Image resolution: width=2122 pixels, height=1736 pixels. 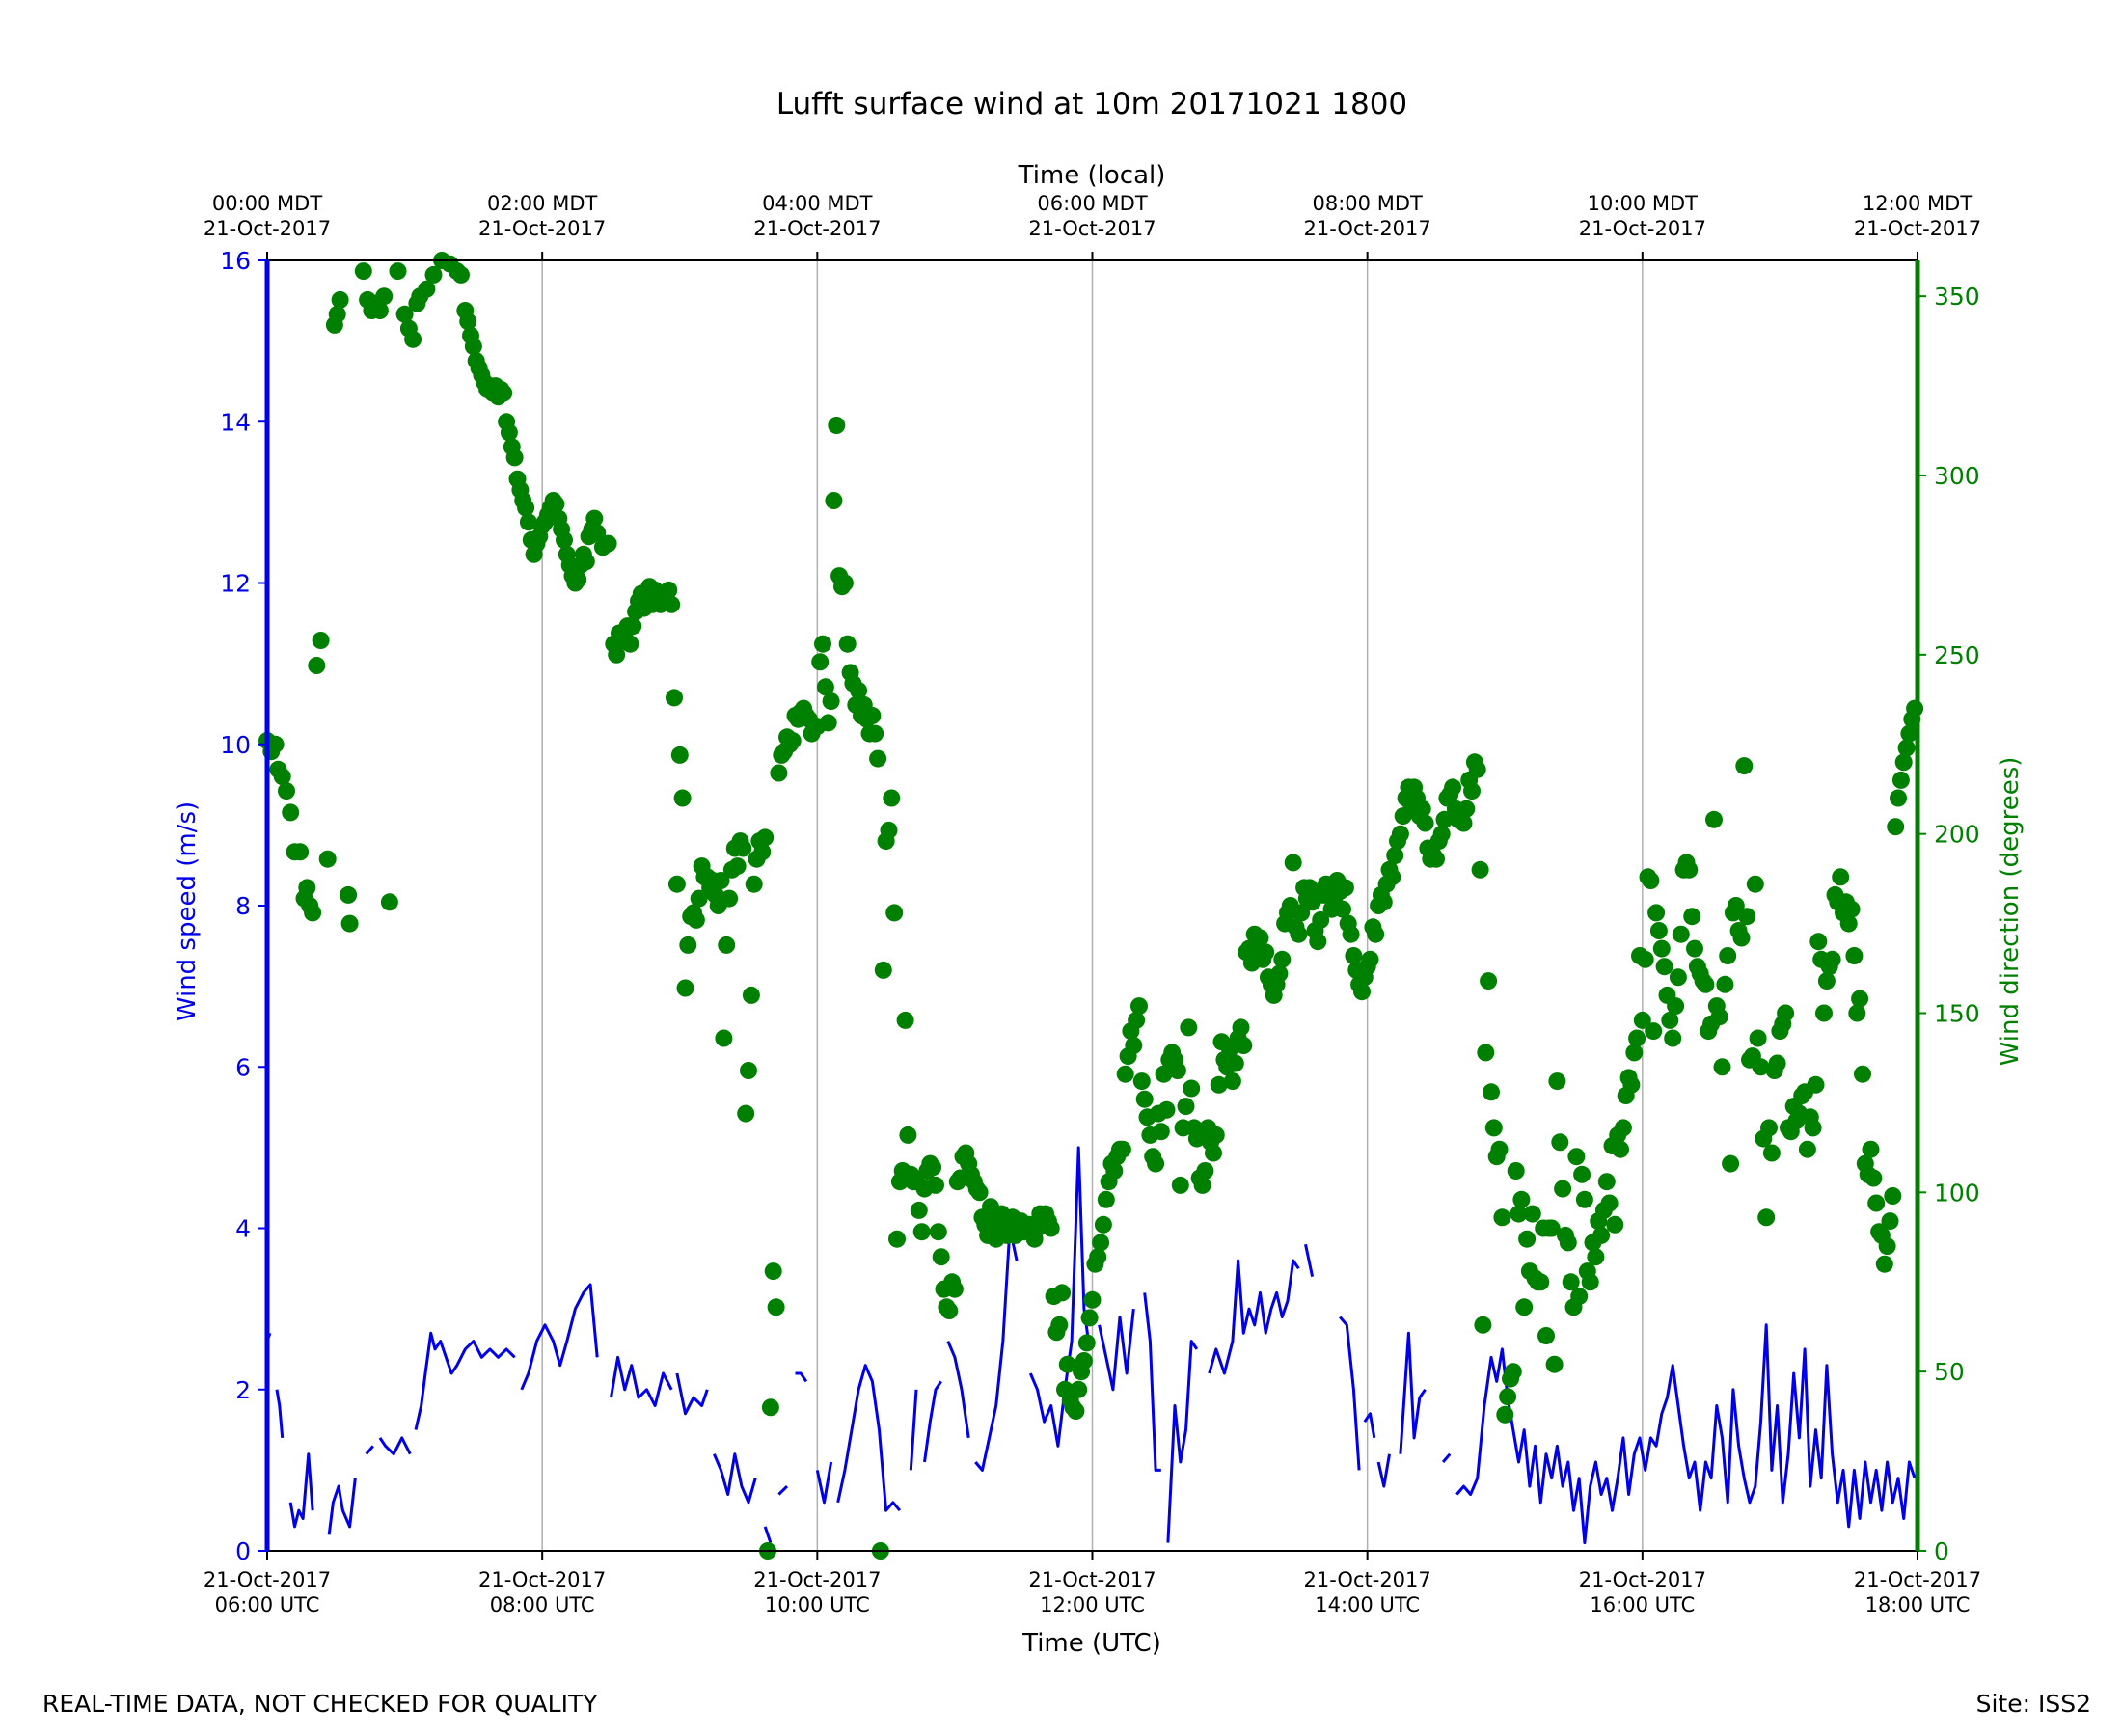 I want to click on y-right-tick-label: 300, so click(x=1957, y=476).